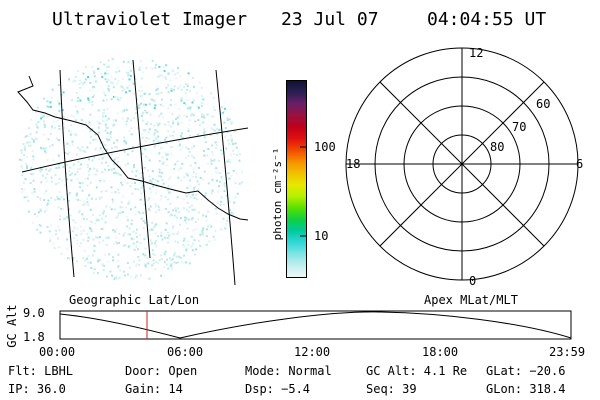 The image size is (600, 400). Describe the element at coordinates (135, 150) in the screenshot. I see `geo-grid-line` at that location.